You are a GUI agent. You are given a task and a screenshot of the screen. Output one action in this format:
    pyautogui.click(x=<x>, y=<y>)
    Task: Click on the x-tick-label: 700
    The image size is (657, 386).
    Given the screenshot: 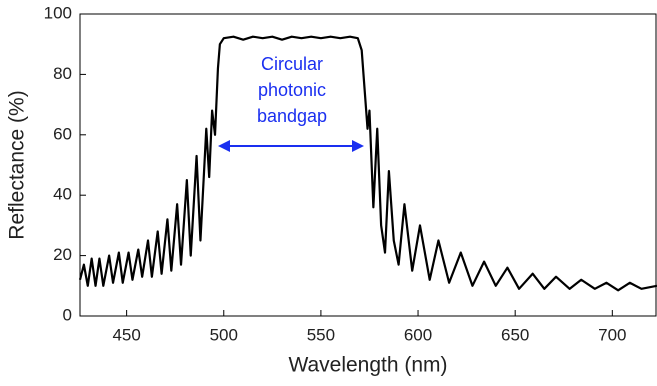 What is the action you would take?
    pyautogui.click(x=612, y=334)
    